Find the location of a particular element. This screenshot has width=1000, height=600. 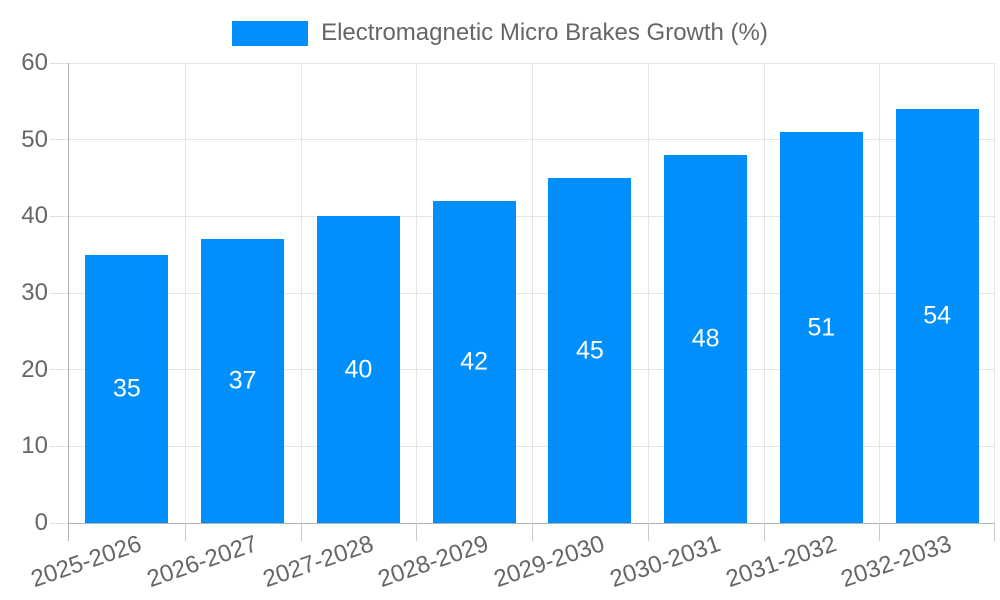

bar-value-label: 54 is located at coordinates (937, 315).